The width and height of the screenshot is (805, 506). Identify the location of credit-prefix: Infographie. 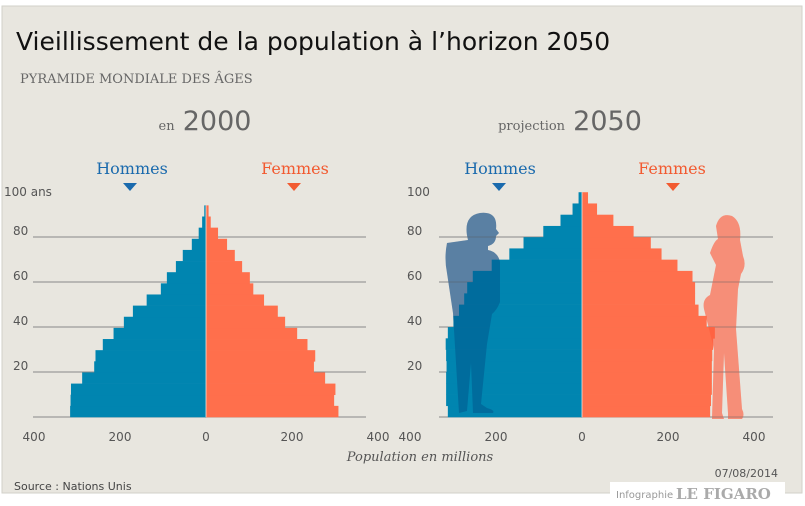
(644, 495).